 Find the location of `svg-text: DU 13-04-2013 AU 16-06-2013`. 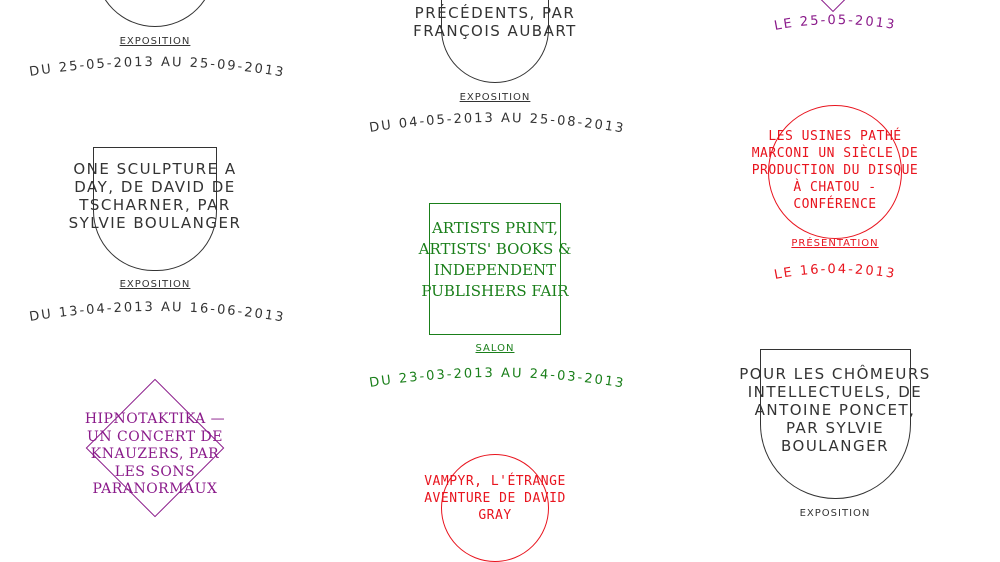

svg-text: DU 13-04-2013 AU 16-06-2013 is located at coordinates (157, 313).